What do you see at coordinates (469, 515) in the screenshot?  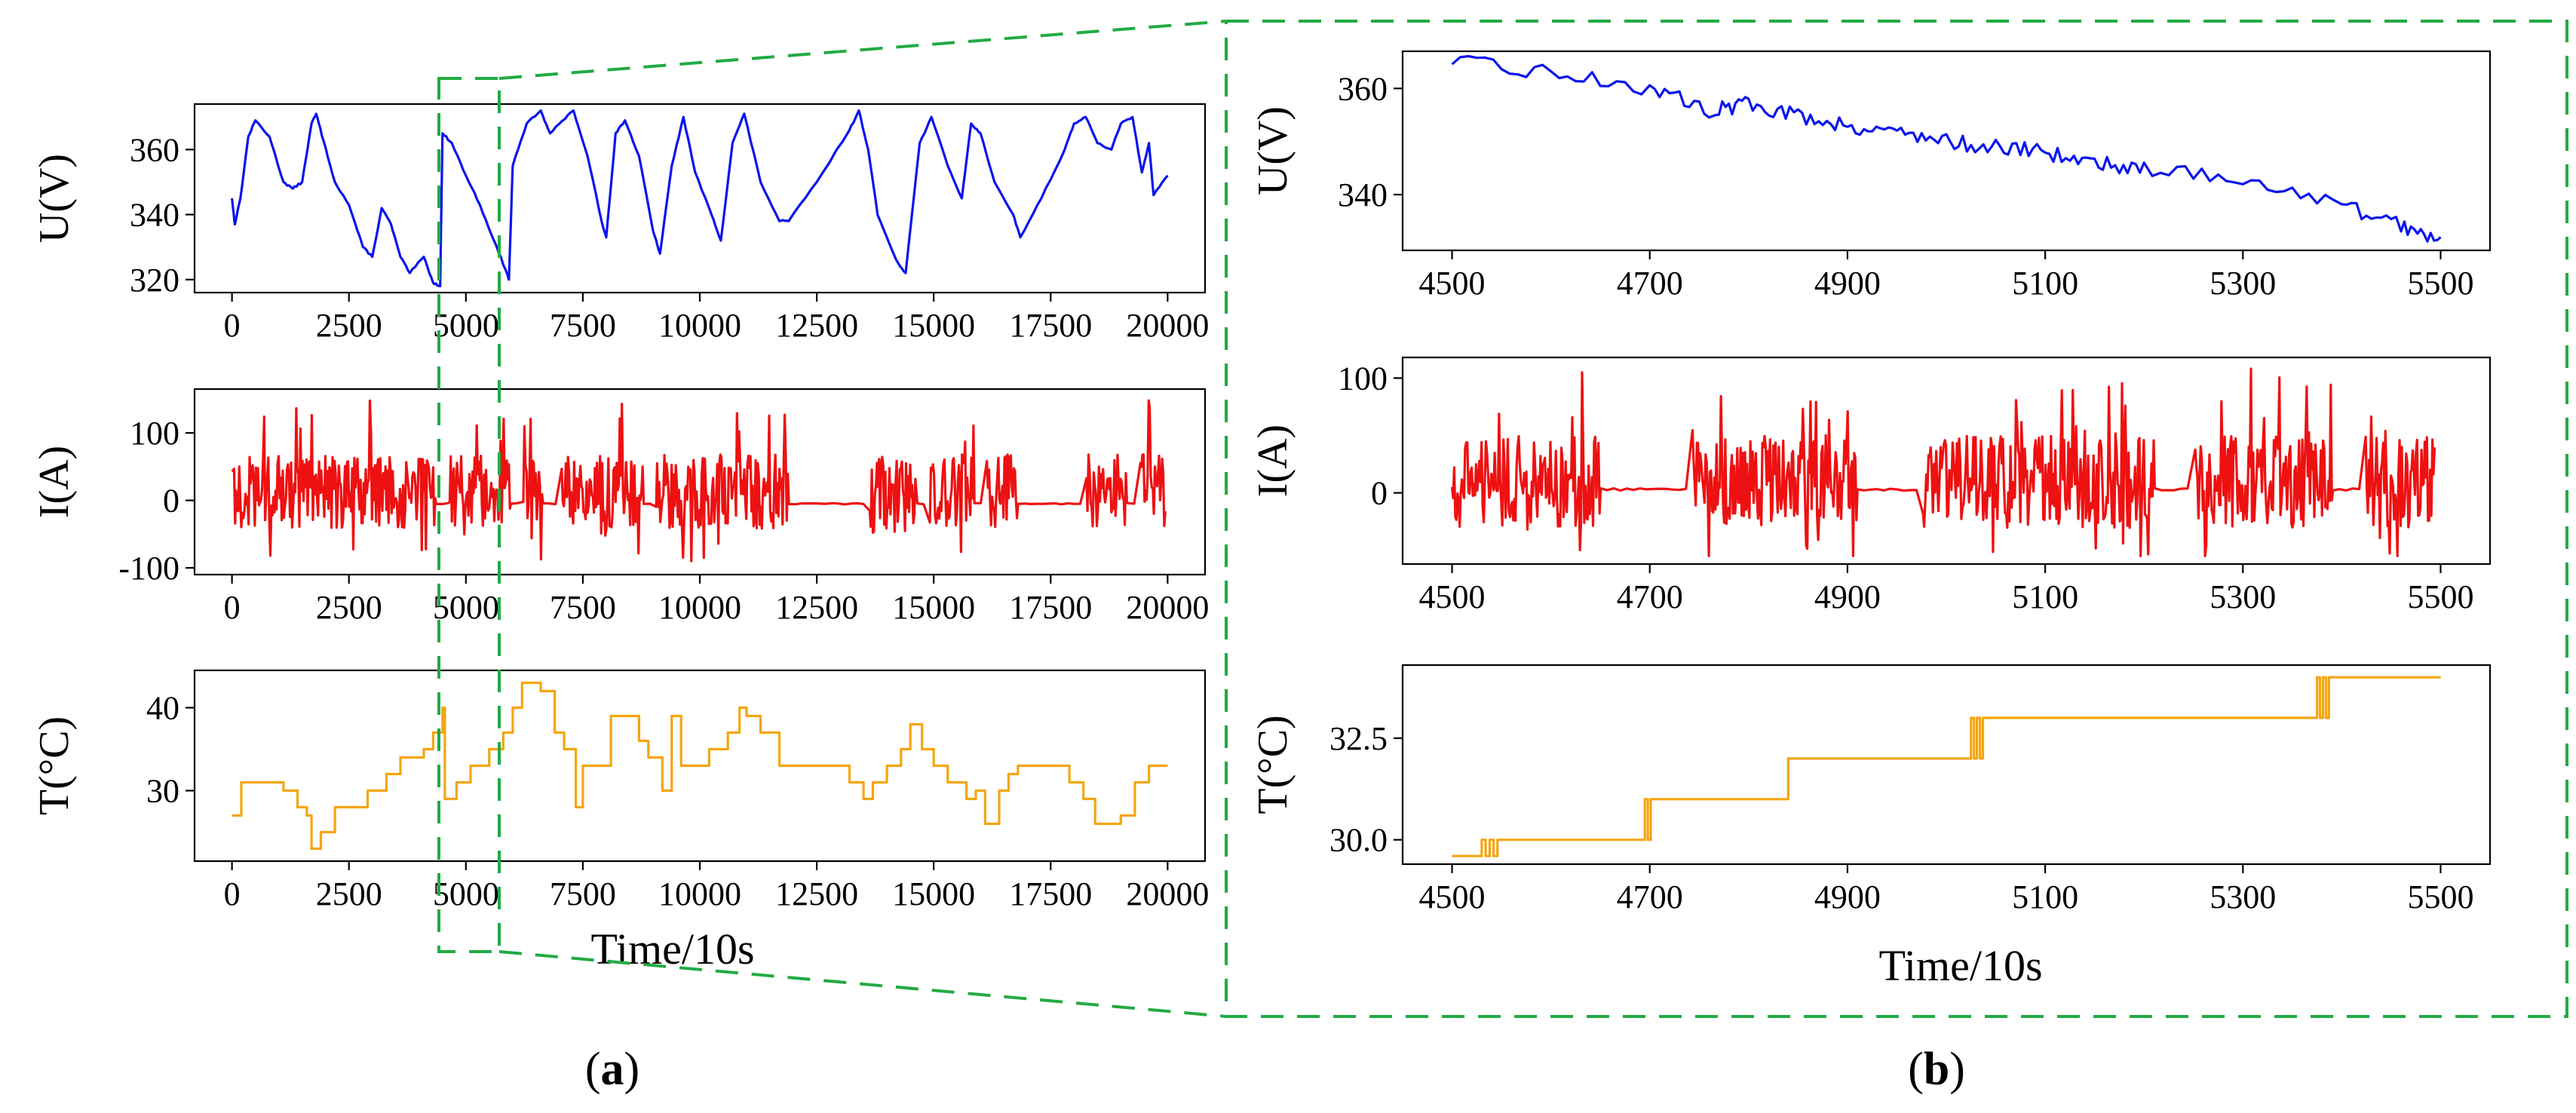 I see `zoom-selection-box` at bounding box center [469, 515].